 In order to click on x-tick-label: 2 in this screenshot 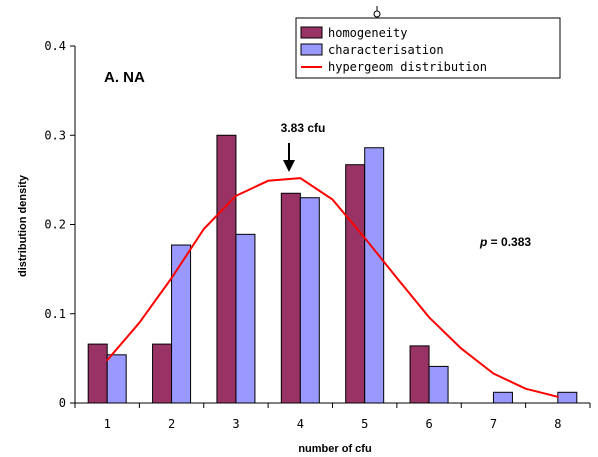, I will do `click(171, 424)`.